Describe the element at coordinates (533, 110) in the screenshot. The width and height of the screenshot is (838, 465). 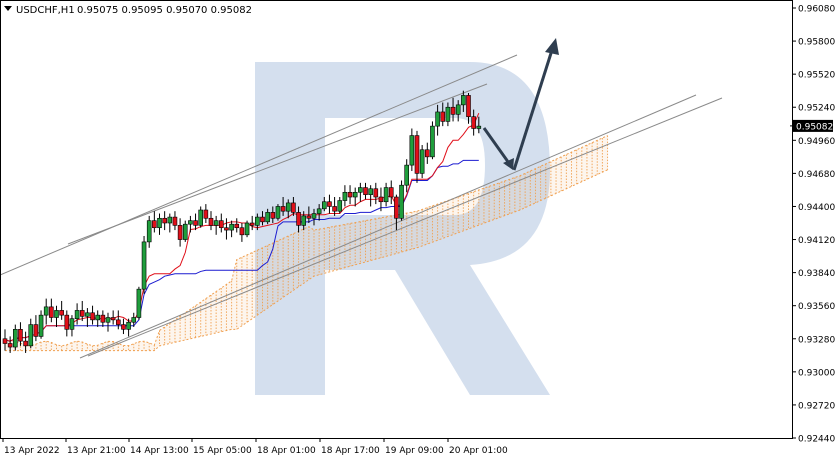
I see `forecast-up-arrow` at that location.